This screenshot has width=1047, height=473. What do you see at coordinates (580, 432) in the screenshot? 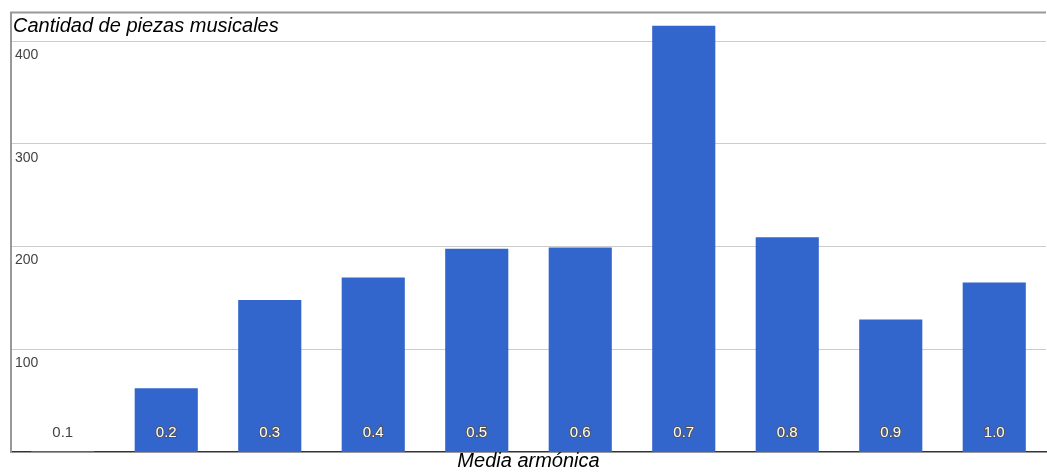
I see `x-tick-label: 0.6` at bounding box center [580, 432].